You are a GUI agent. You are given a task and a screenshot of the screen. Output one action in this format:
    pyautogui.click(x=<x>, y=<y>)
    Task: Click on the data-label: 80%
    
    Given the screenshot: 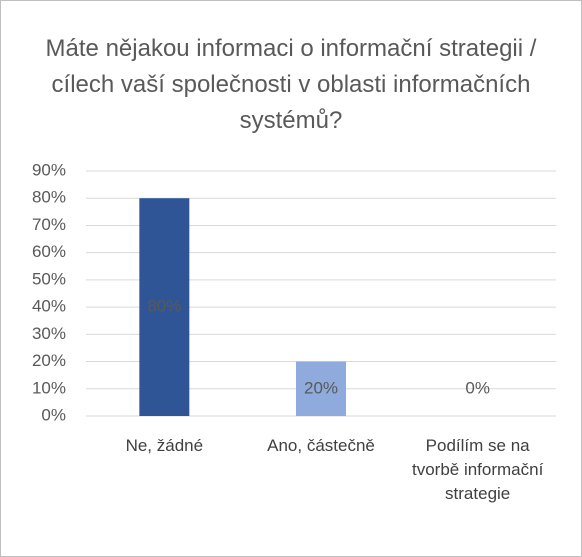 What is the action you would take?
    pyautogui.click(x=164, y=306)
    